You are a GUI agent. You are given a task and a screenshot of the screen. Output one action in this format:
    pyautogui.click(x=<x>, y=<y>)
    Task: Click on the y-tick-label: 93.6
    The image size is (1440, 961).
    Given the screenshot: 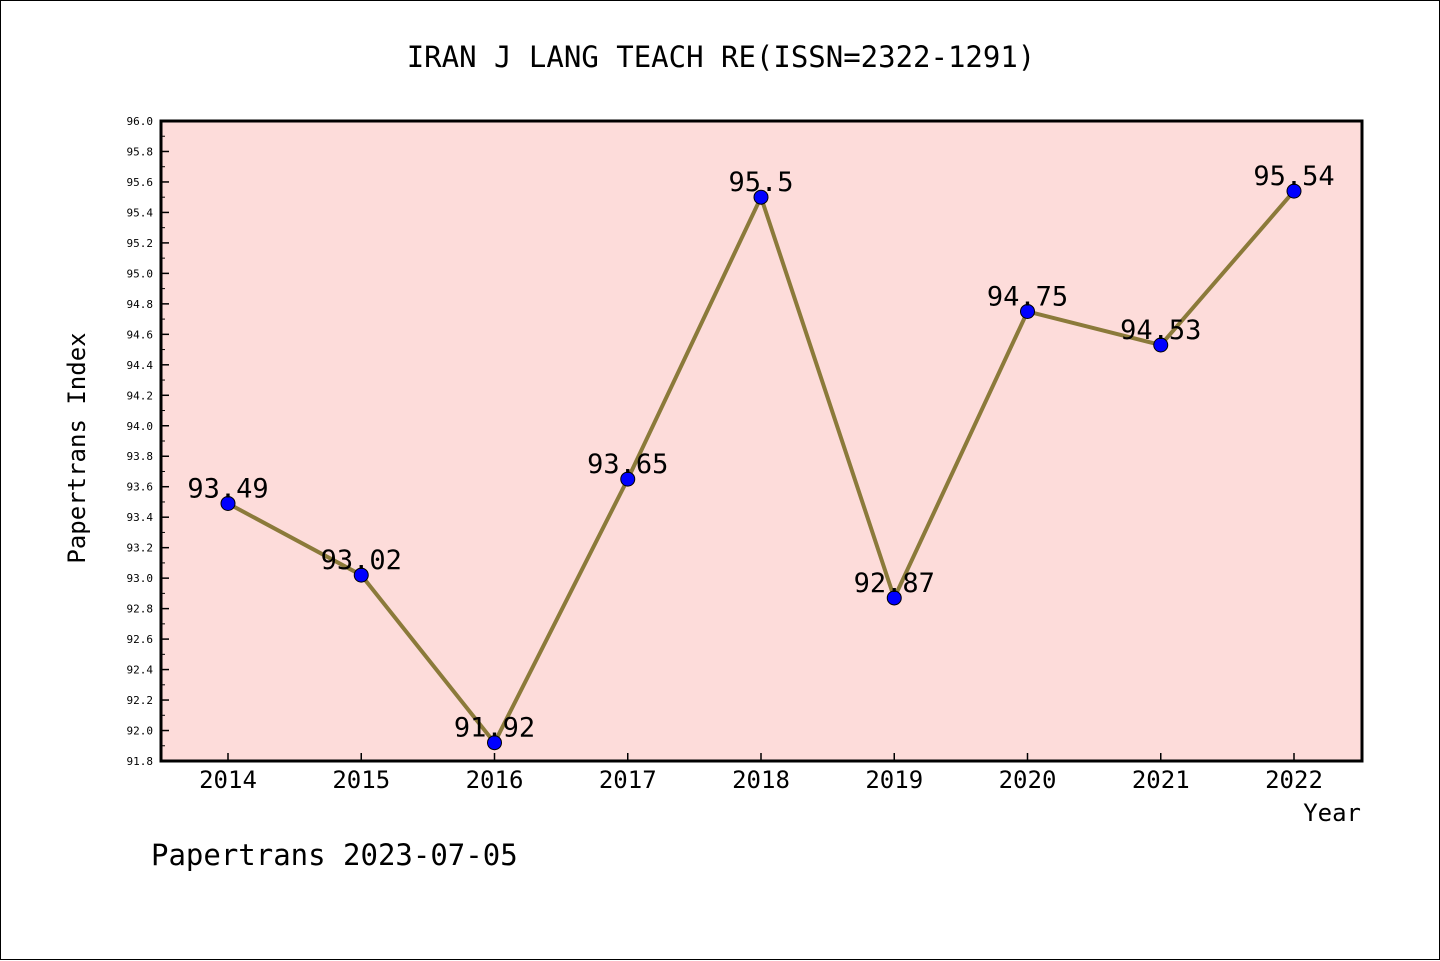 What is the action you would take?
    pyautogui.click(x=140, y=487)
    